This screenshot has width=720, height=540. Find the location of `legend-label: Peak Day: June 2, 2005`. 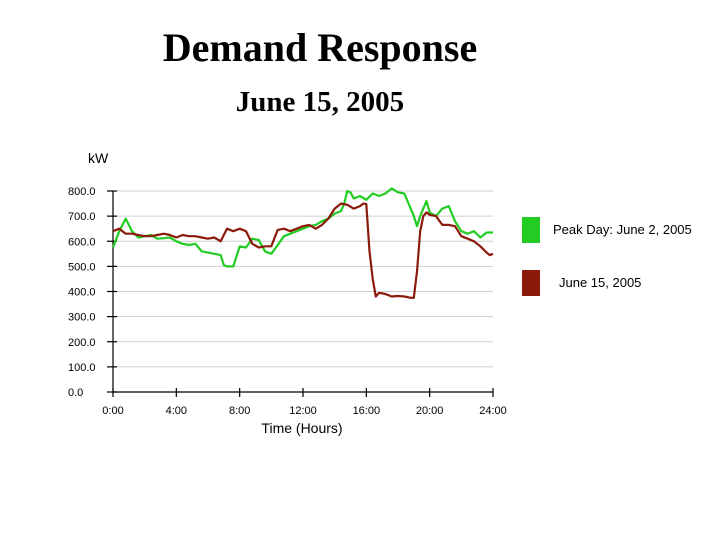

legend-label: Peak Day: June 2, 2005 is located at coordinates (622, 229).